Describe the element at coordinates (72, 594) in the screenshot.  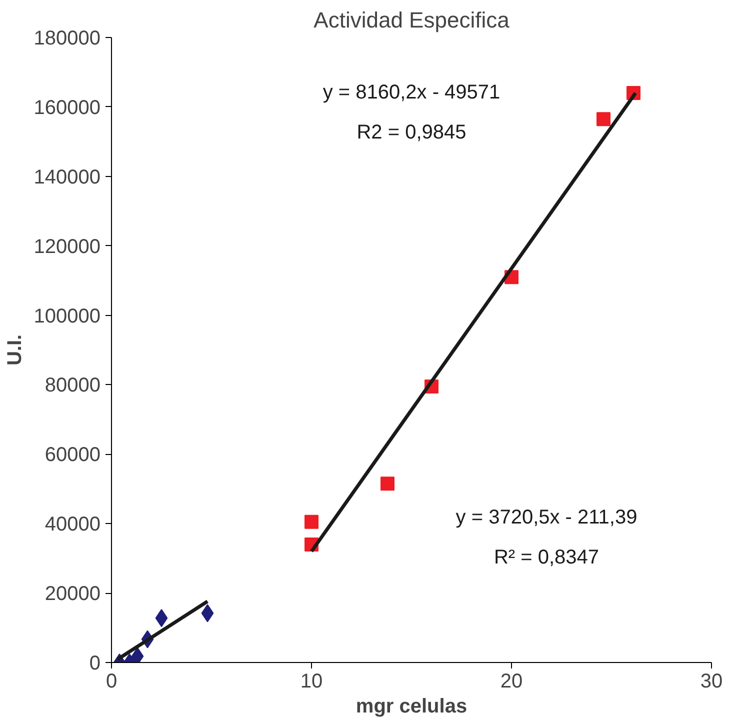
I see `y-tick-label: 20000` at that location.